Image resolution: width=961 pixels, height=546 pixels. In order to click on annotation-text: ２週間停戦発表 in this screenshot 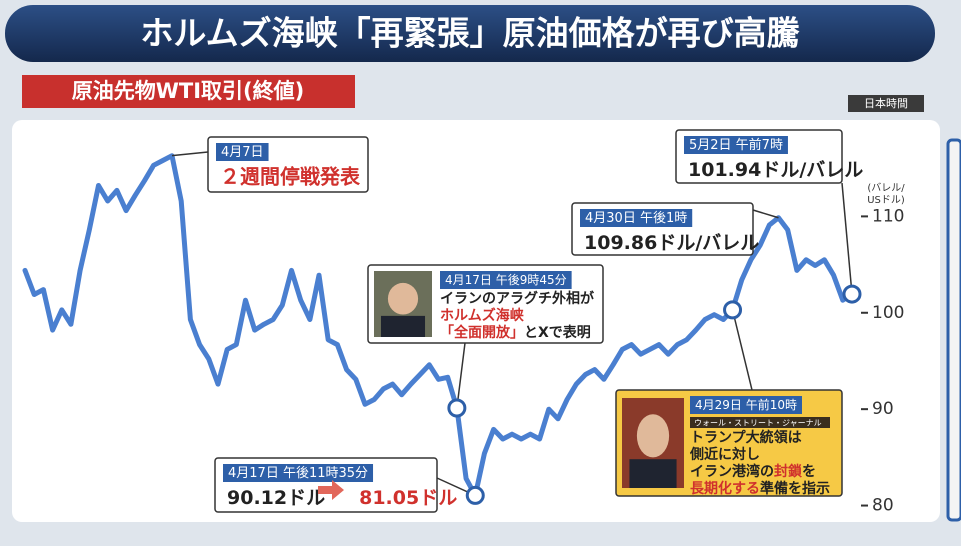, I will do `click(290, 176)`.